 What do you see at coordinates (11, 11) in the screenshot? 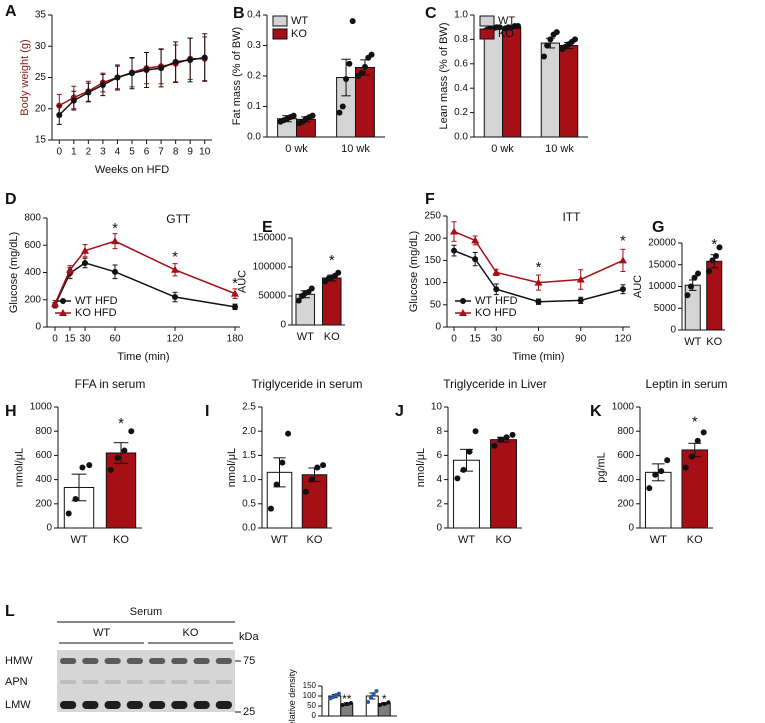
I see `panel-letter: A` at bounding box center [11, 11].